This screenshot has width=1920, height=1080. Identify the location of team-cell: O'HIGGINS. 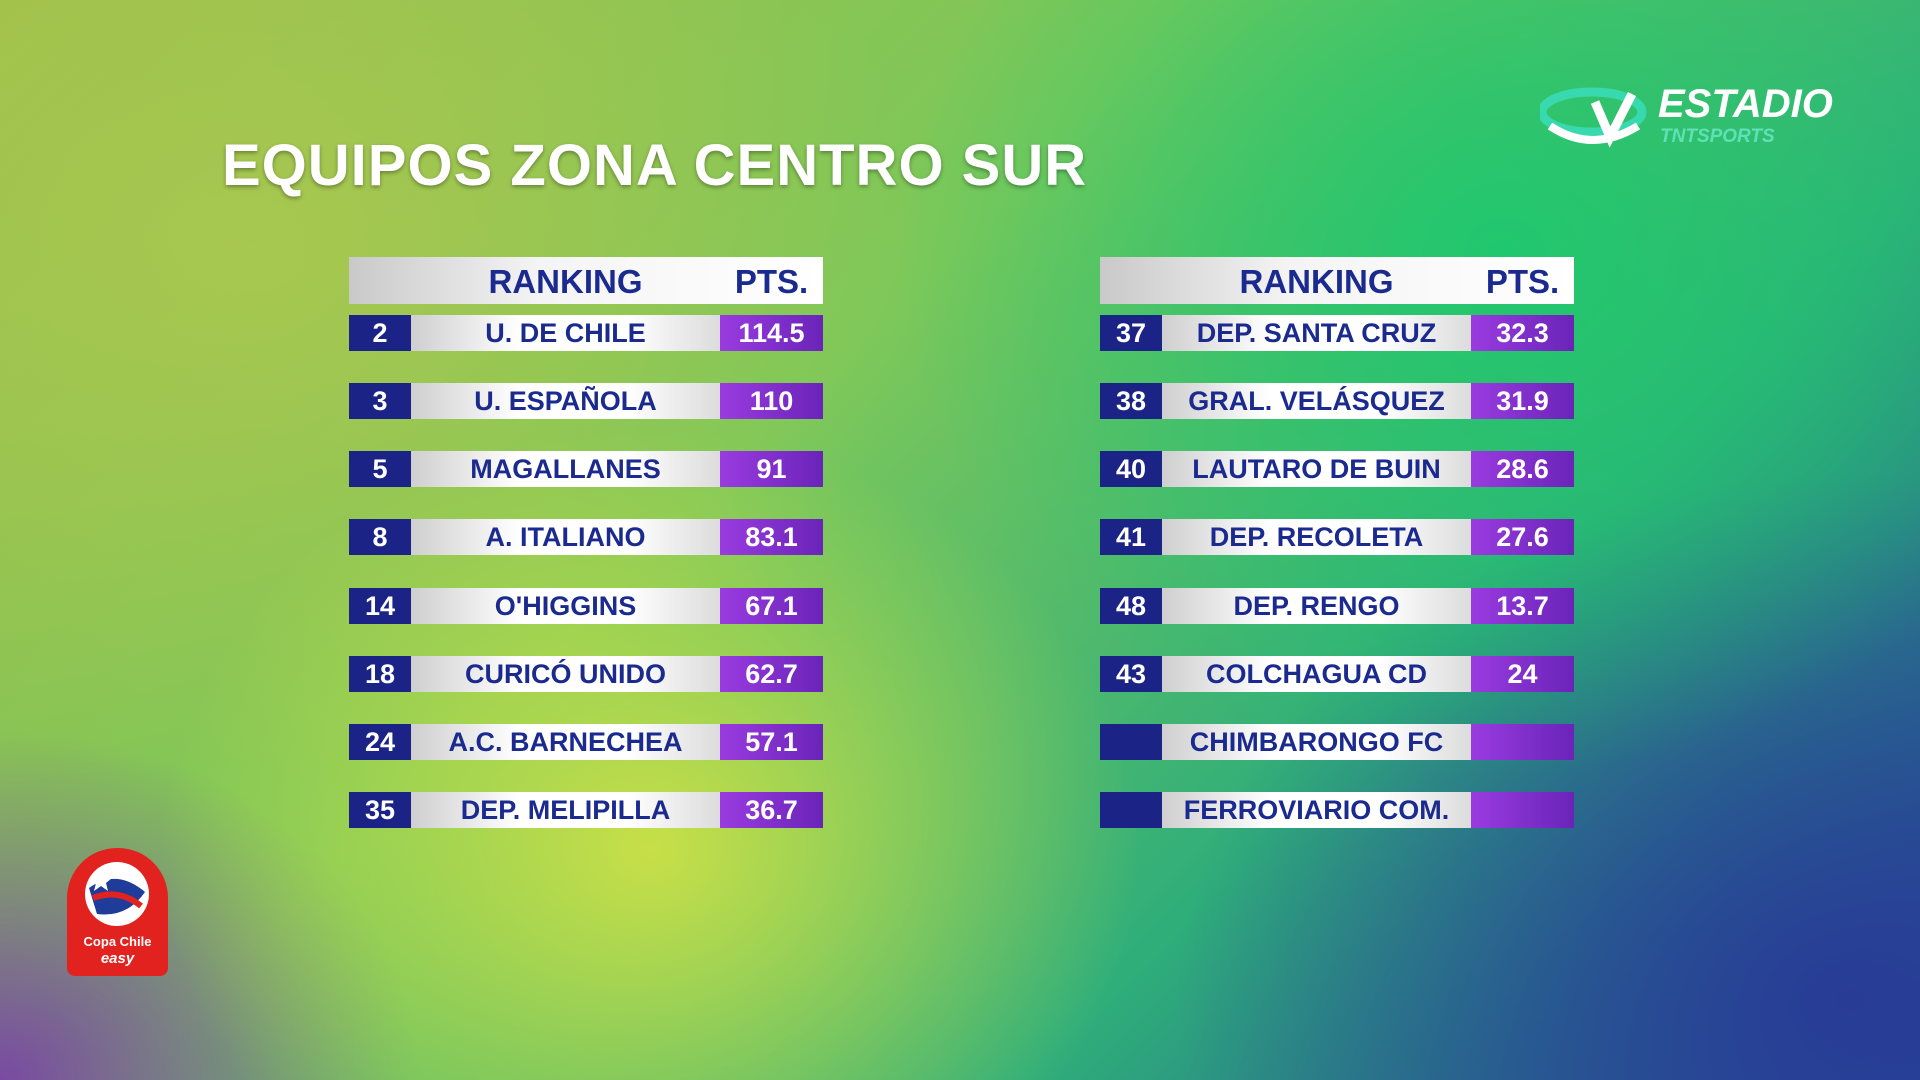
(565, 606).